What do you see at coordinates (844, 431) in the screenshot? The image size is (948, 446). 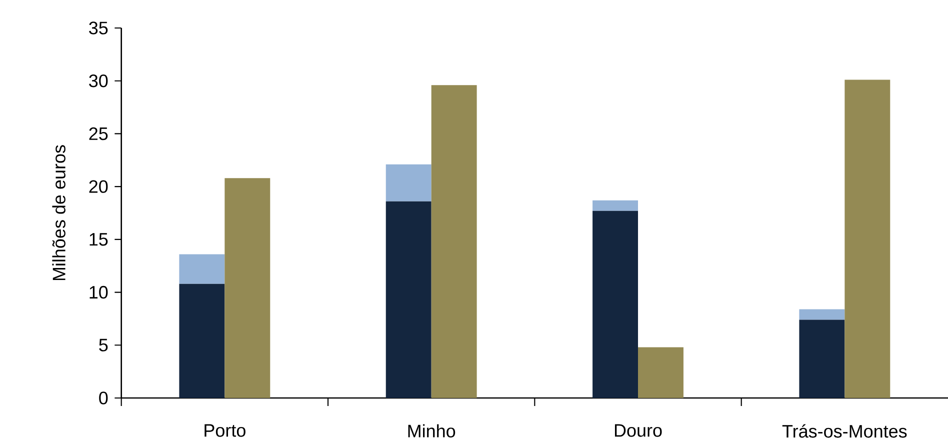 I see `x-tick-label: Trás-os-Montes` at bounding box center [844, 431].